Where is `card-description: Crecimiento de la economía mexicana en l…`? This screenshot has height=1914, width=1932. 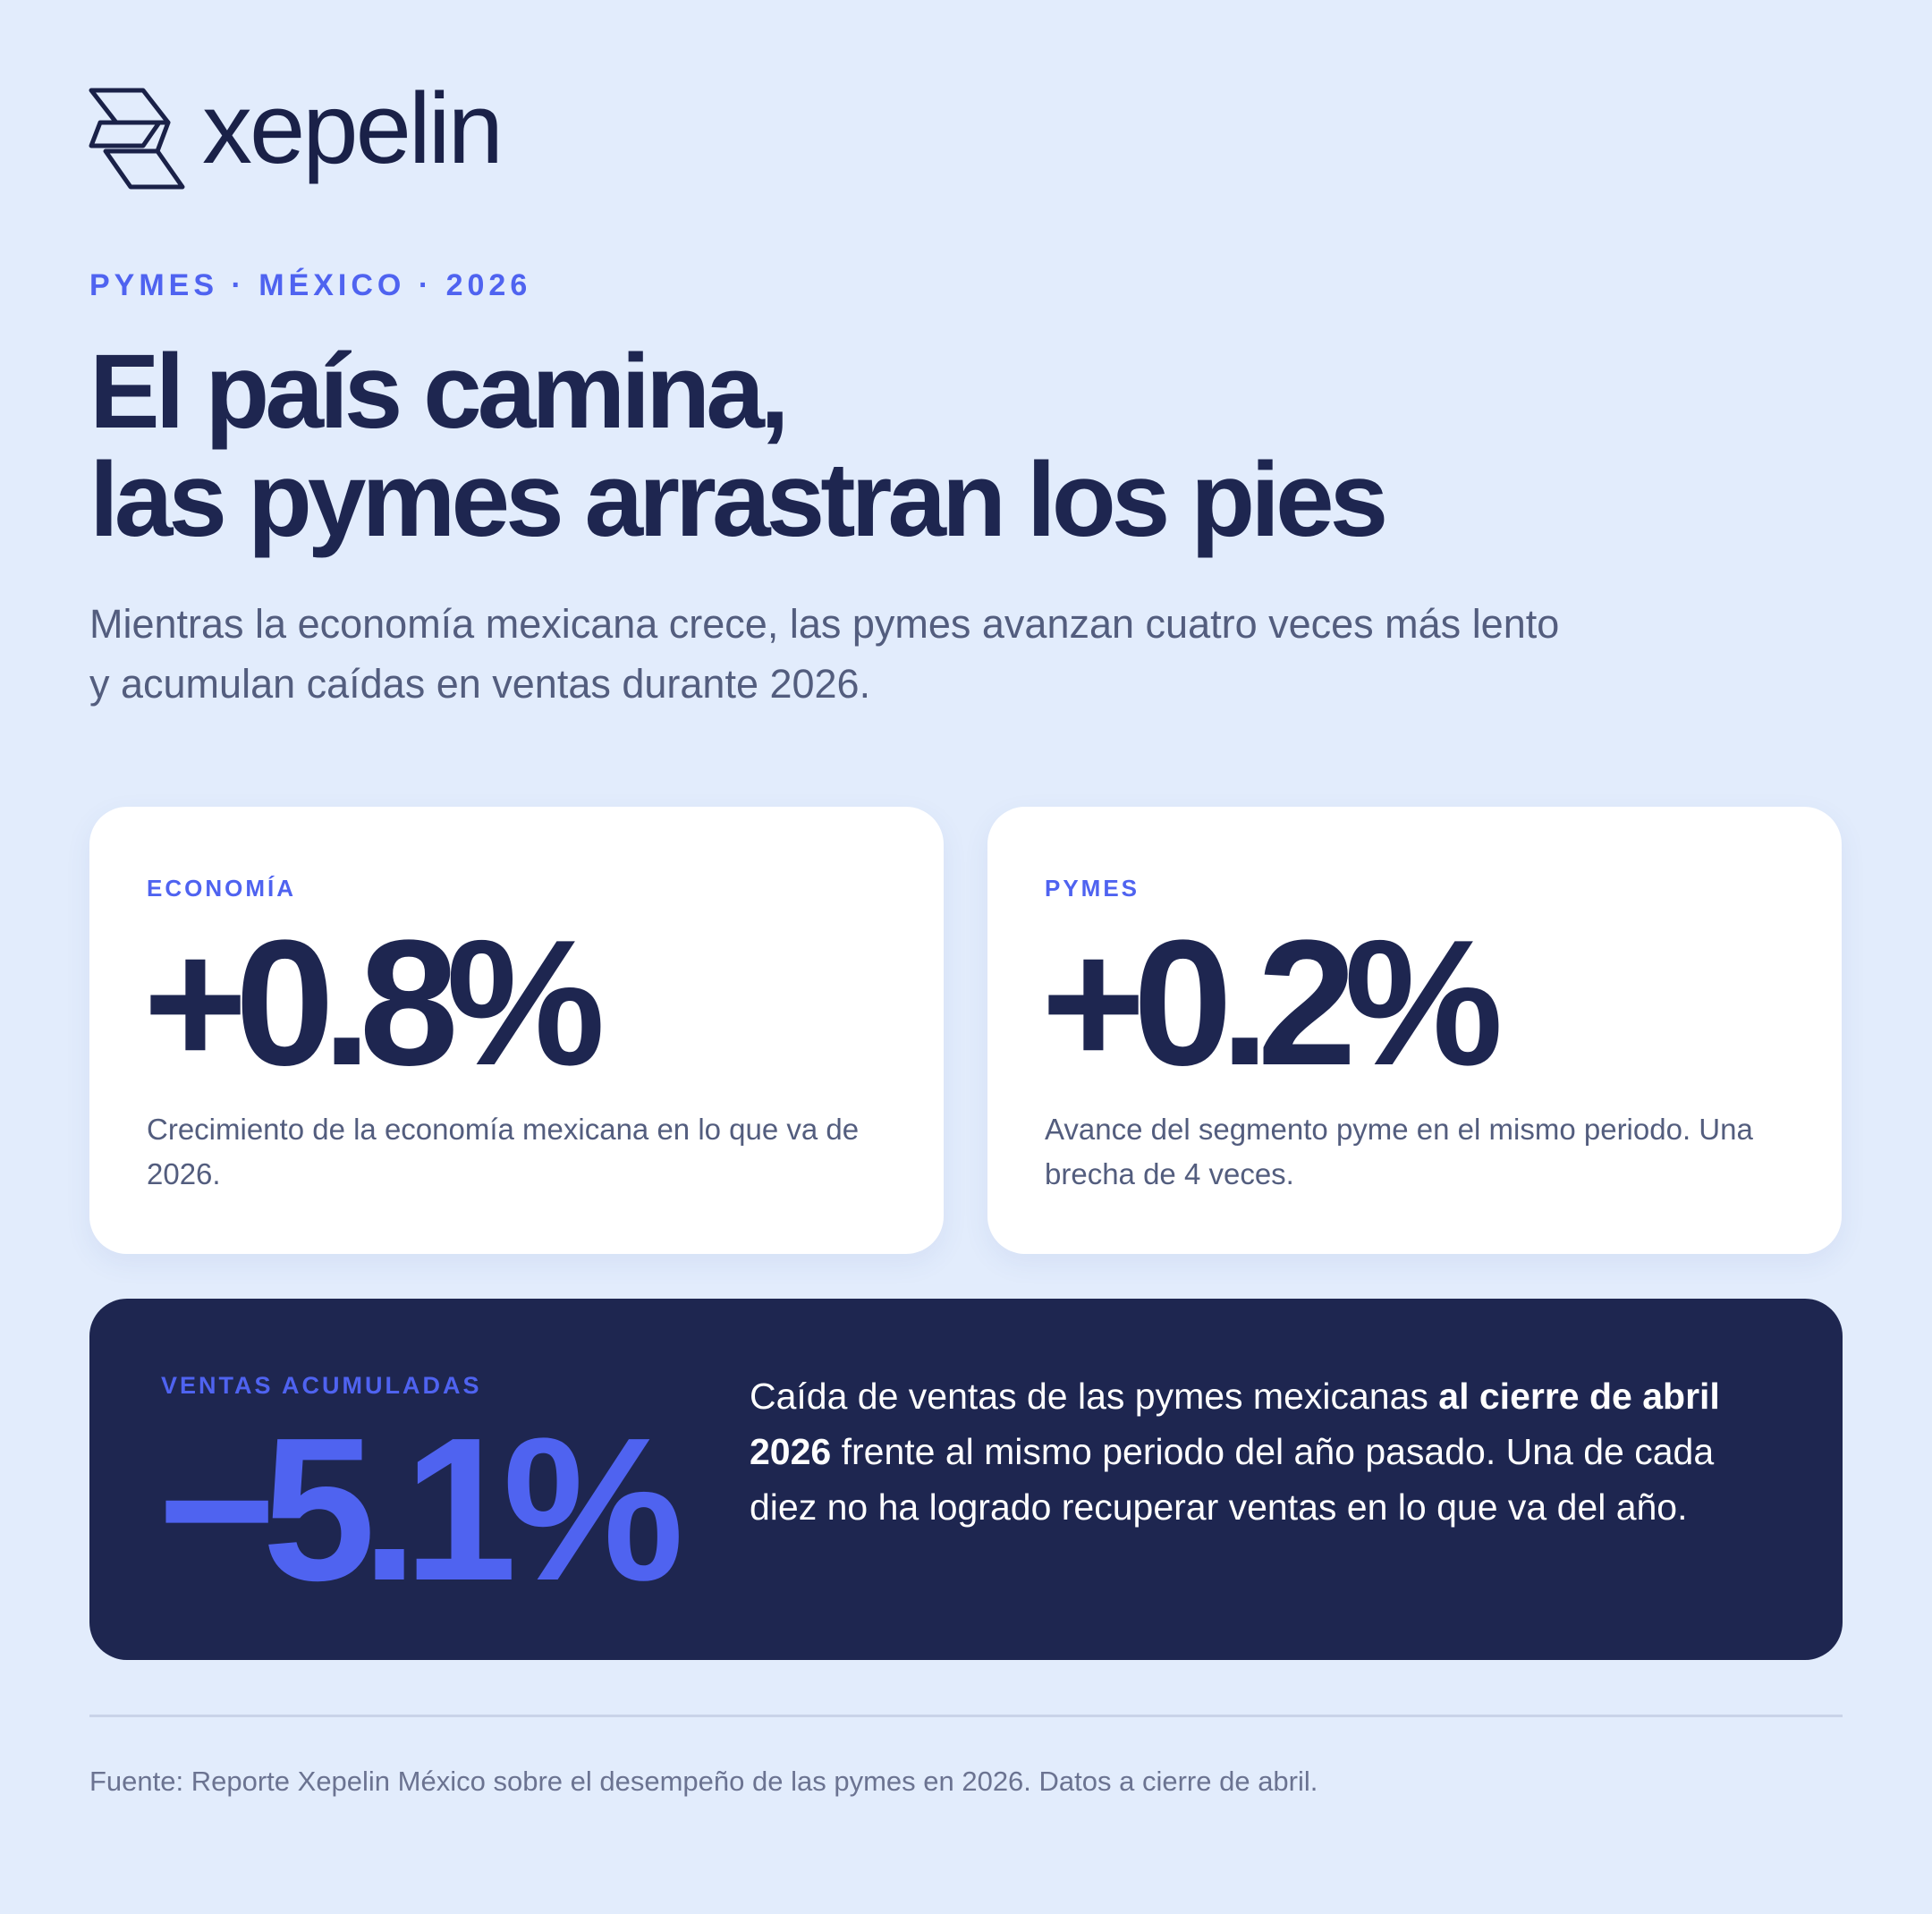
card-description: Crecimiento de la economía mexicana en l… is located at coordinates (503, 1151).